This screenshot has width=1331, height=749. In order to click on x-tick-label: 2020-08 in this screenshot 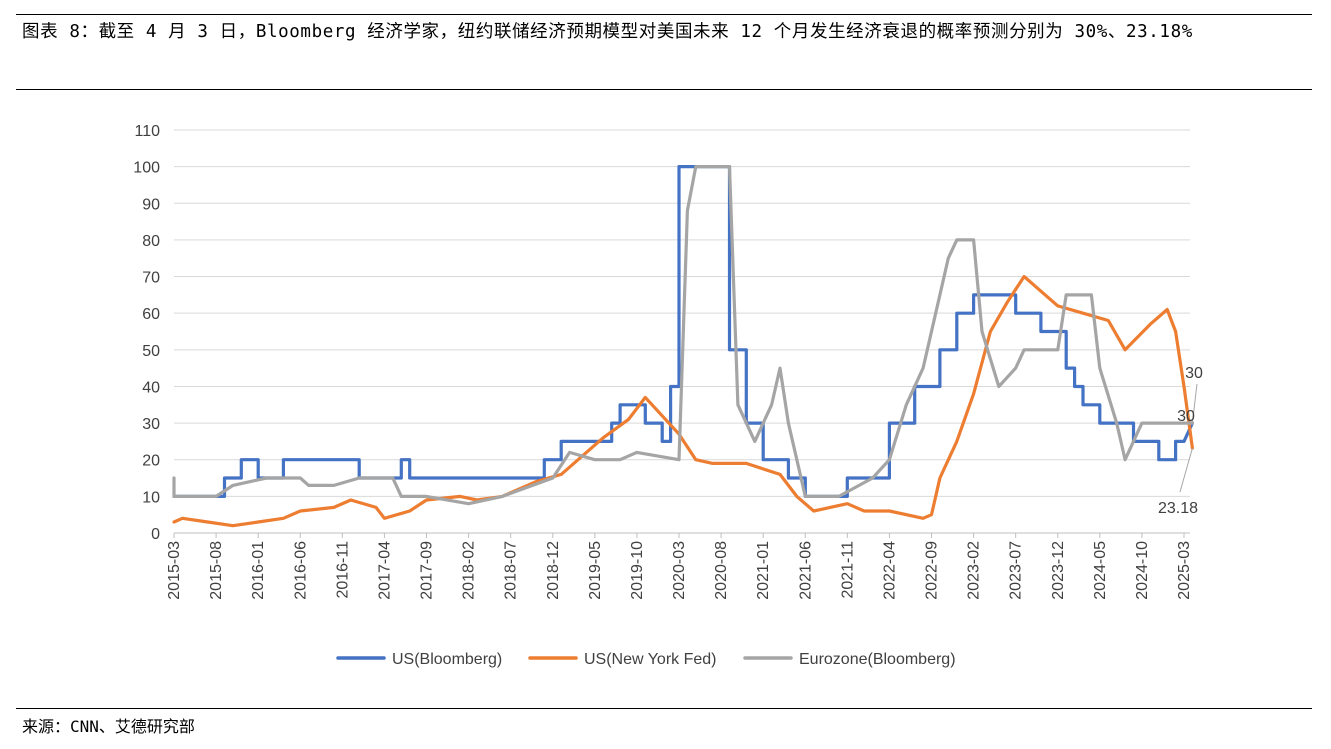, I will do `click(721, 570)`.